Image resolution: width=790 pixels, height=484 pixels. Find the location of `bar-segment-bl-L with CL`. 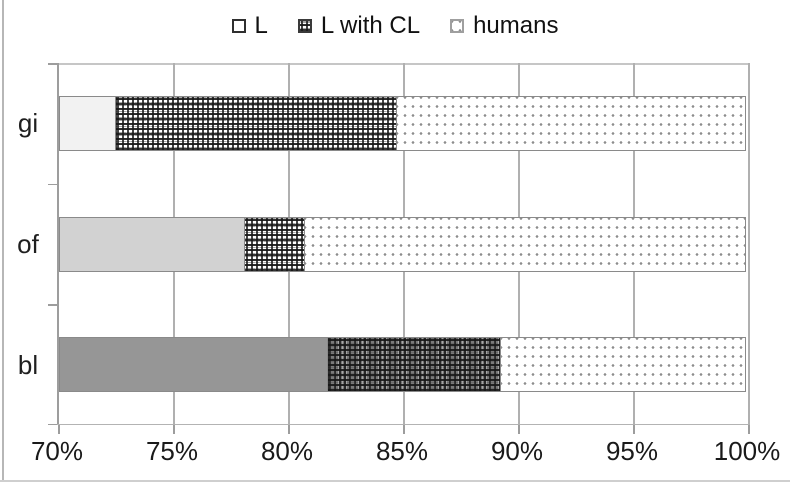

bar-segment-bl-L with CL is located at coordinates (414, 365).